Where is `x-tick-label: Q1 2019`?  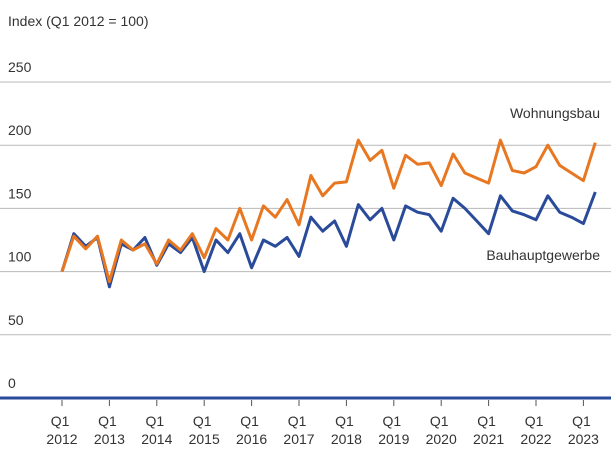
x-tick-label: Q1 2019 is located at coordinates (393, 430).